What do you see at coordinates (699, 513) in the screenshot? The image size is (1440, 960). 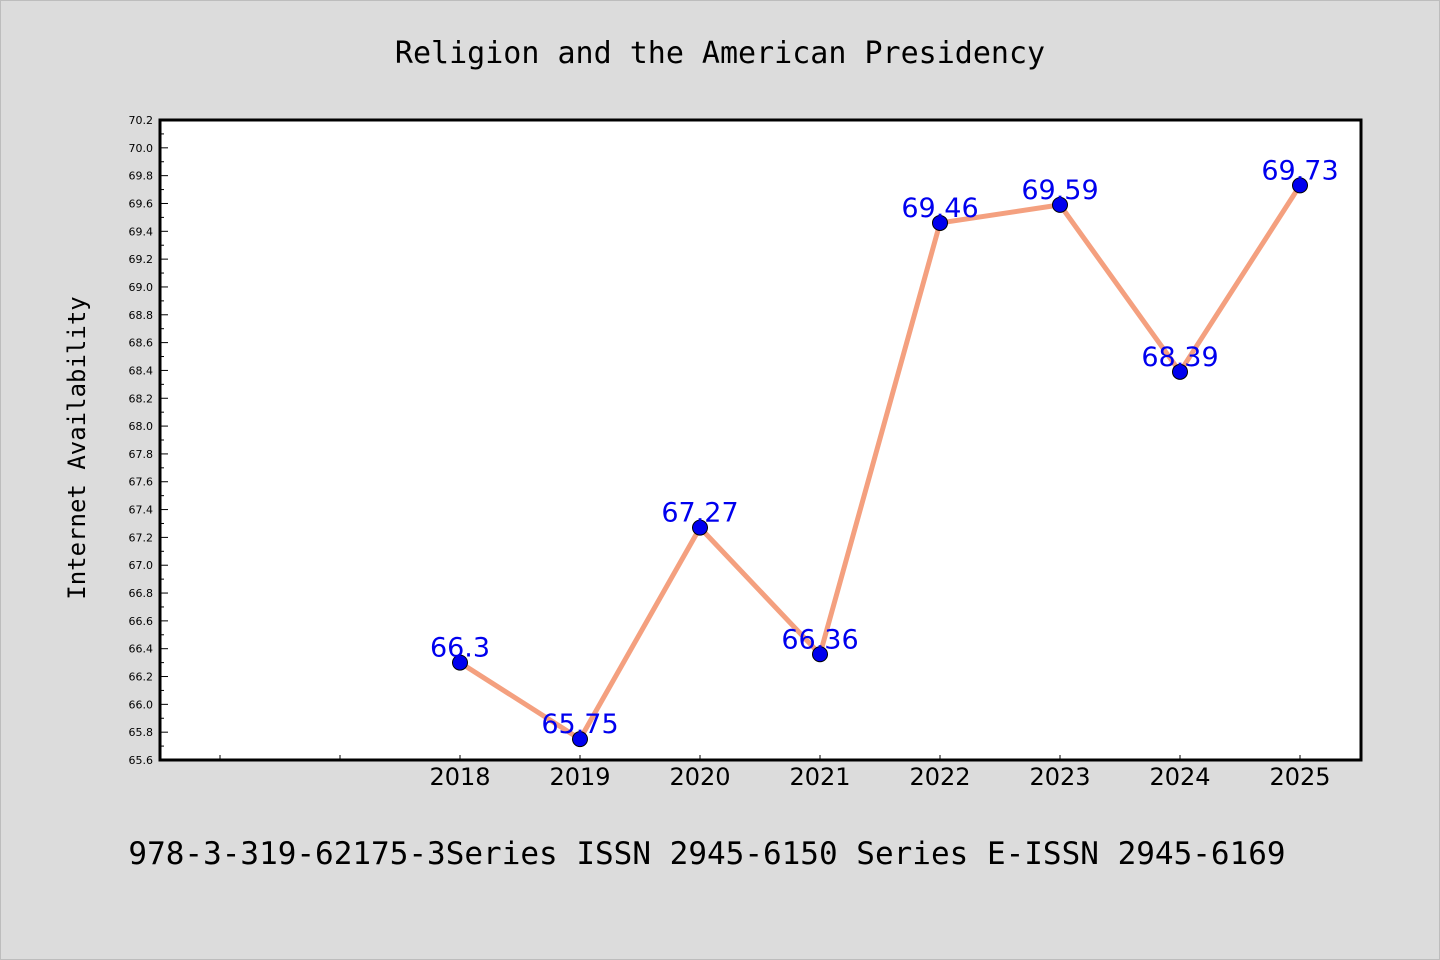 I see `data-point-label: 67.27` at bounding box center [699, 513].